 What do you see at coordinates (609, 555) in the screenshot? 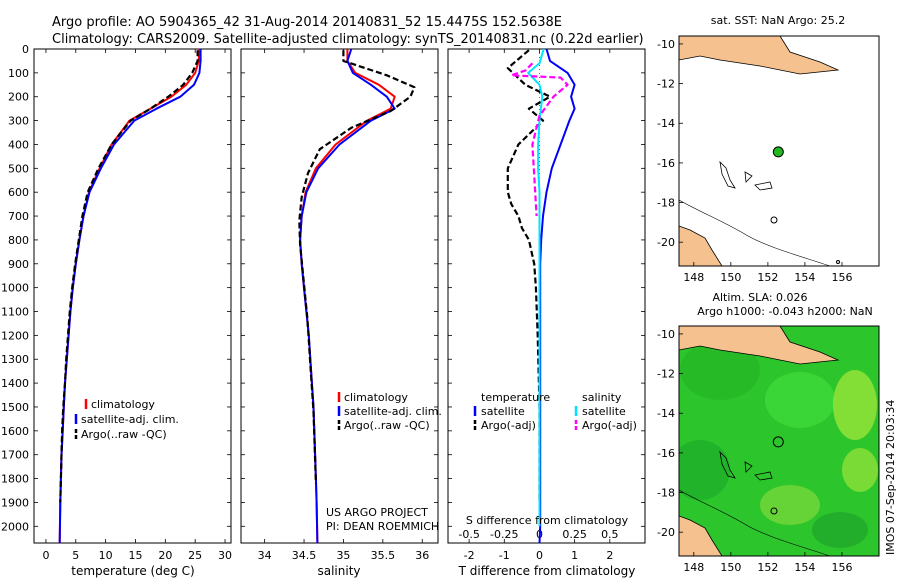
I see `x-tick-label: 2` at bounding box center [609, 555].